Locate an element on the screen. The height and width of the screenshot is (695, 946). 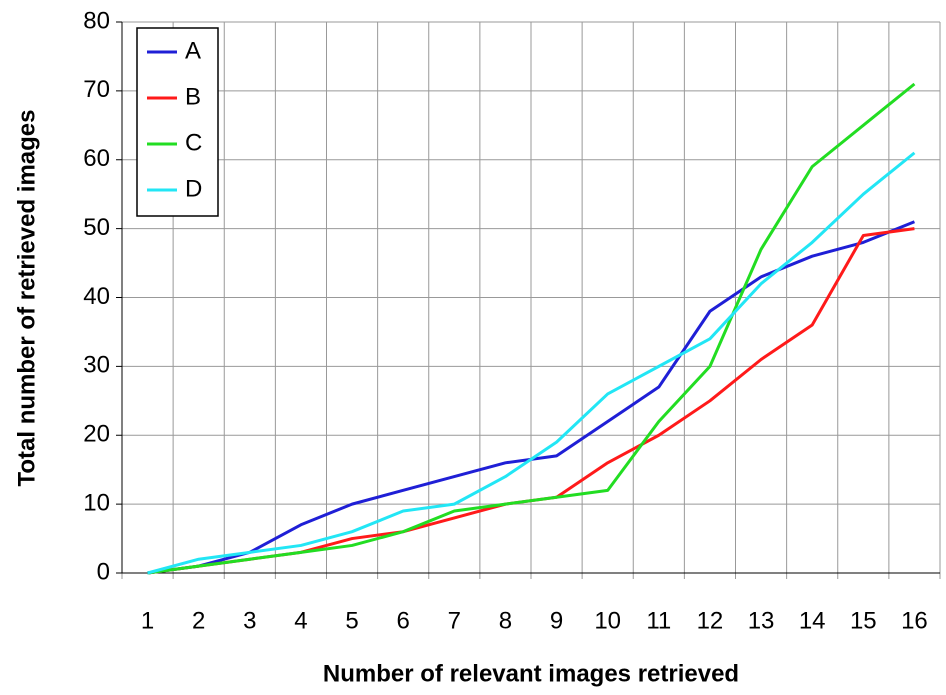
x-tick-label: 13 is located at coordinates (761, 620).